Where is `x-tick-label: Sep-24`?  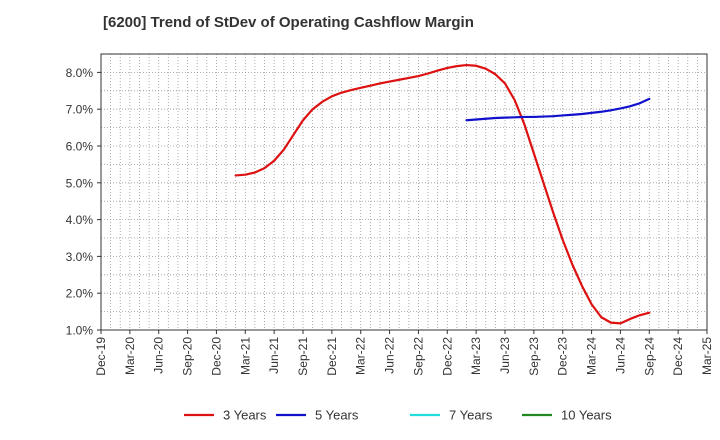
x-tick-label: Sep-24 is located at coordinates (649, 356).